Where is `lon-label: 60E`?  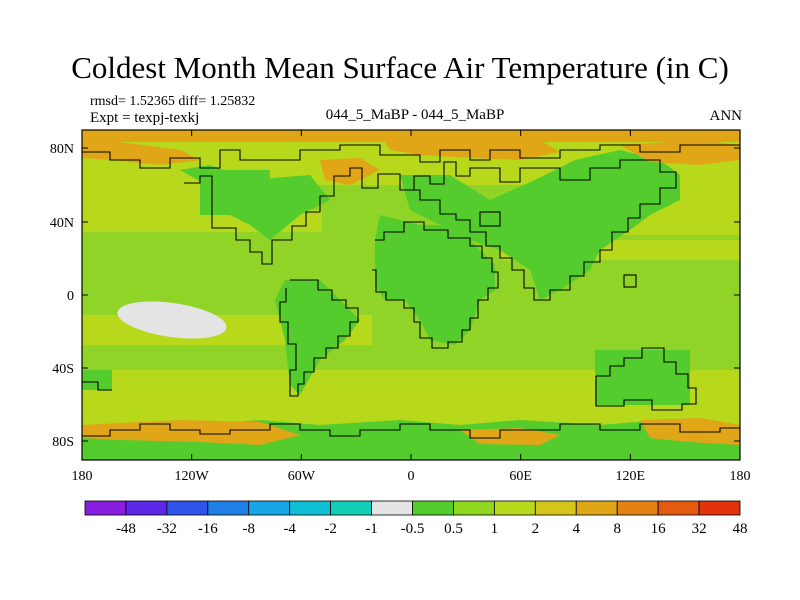
lon-label: 60E is located at coordinates (520, 476).